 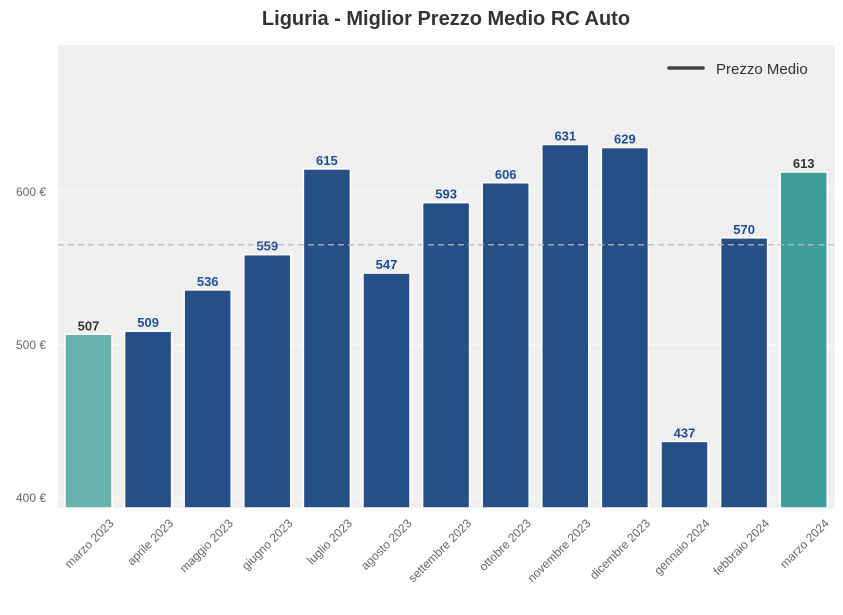 I want to click on x-tick-label: gennaio 2024, so click(x=682, y=547).